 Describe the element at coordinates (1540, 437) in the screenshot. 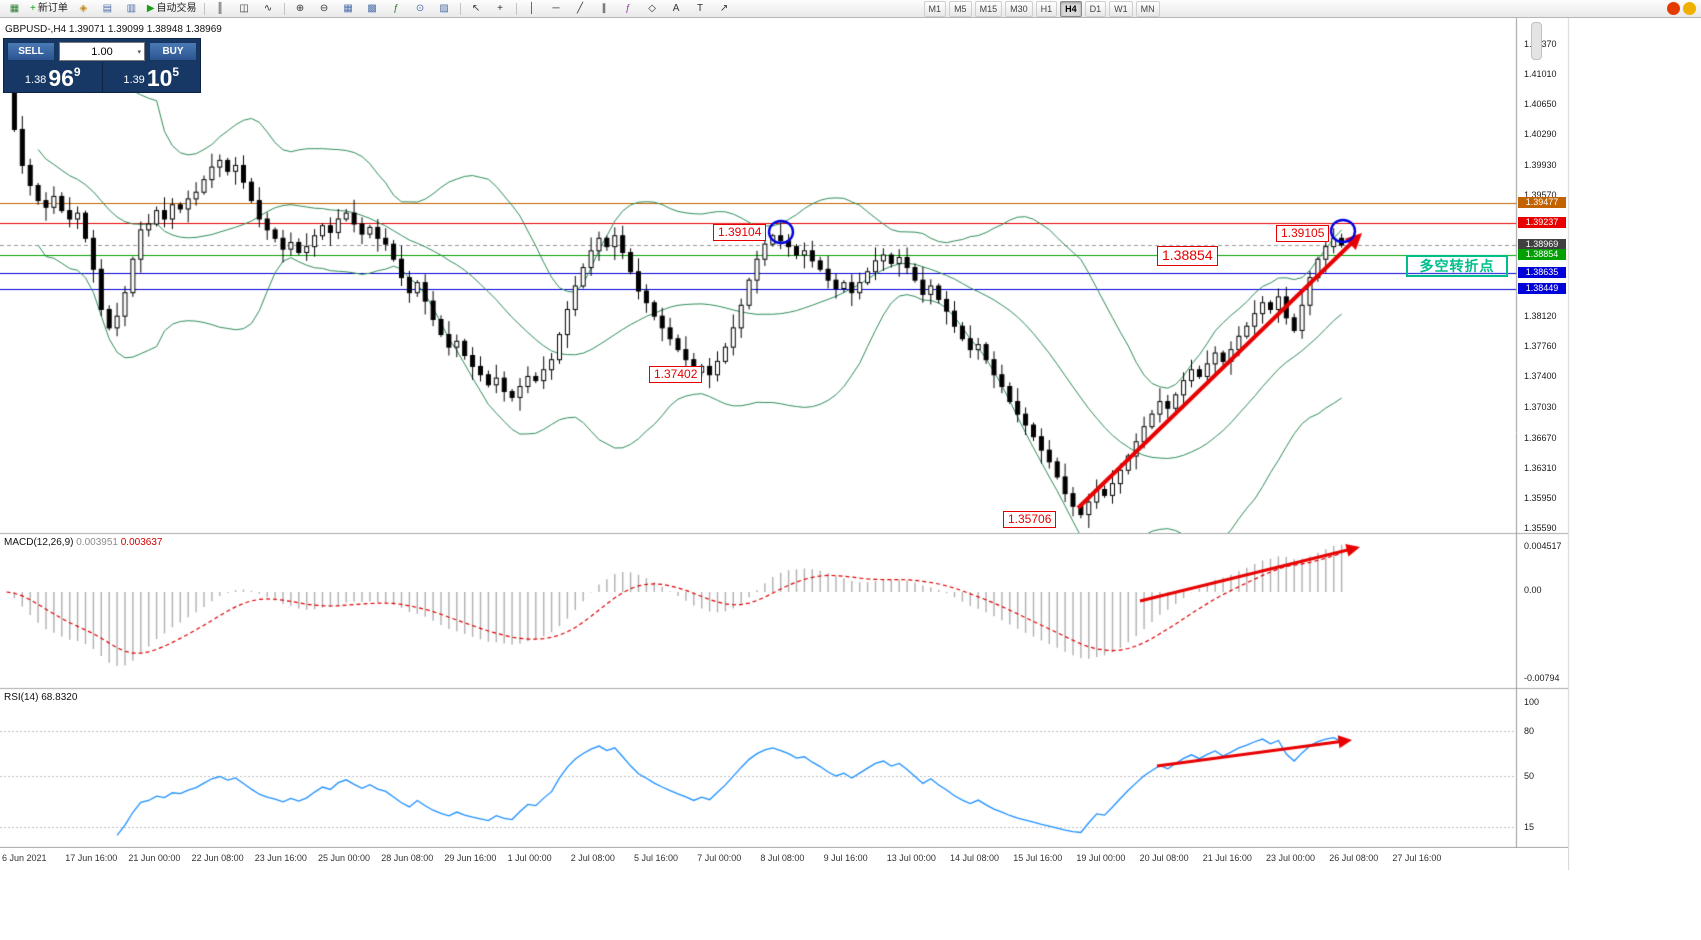

I see `price-tick-label: 1.36670` at that location.